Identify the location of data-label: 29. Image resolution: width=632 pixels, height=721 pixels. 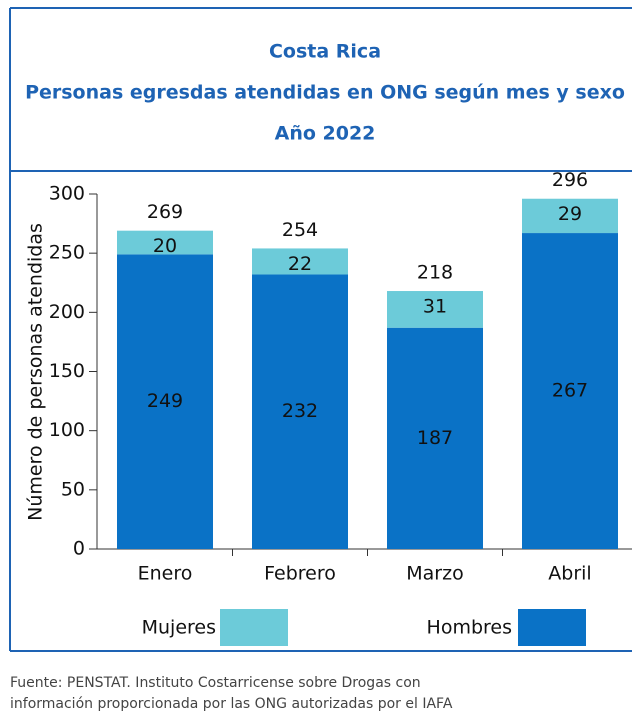
(570, 214).